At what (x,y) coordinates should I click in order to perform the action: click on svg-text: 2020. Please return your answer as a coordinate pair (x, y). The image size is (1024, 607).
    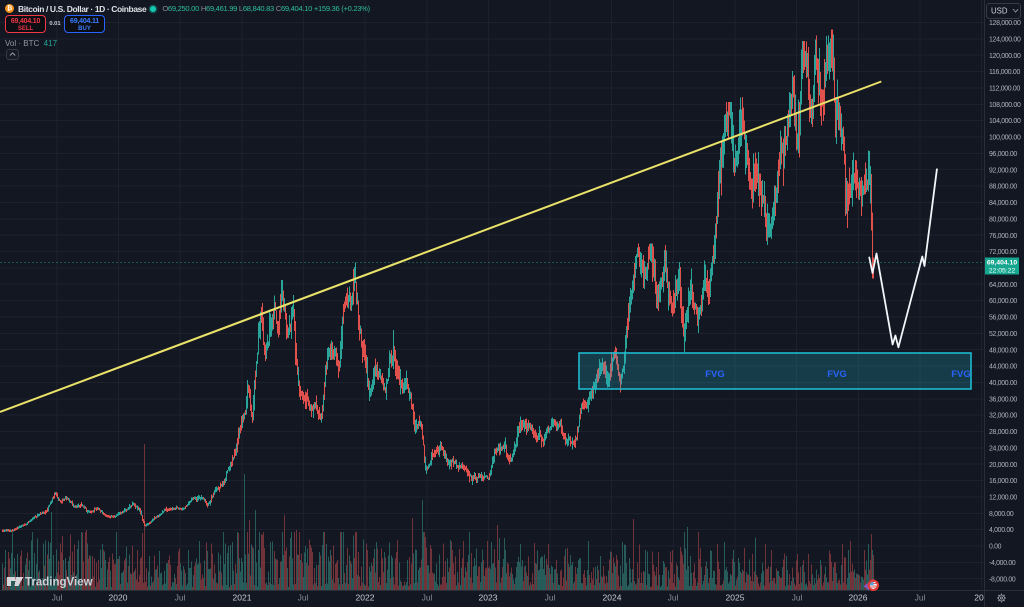
    Looking at the image, I should click on (118, 598).